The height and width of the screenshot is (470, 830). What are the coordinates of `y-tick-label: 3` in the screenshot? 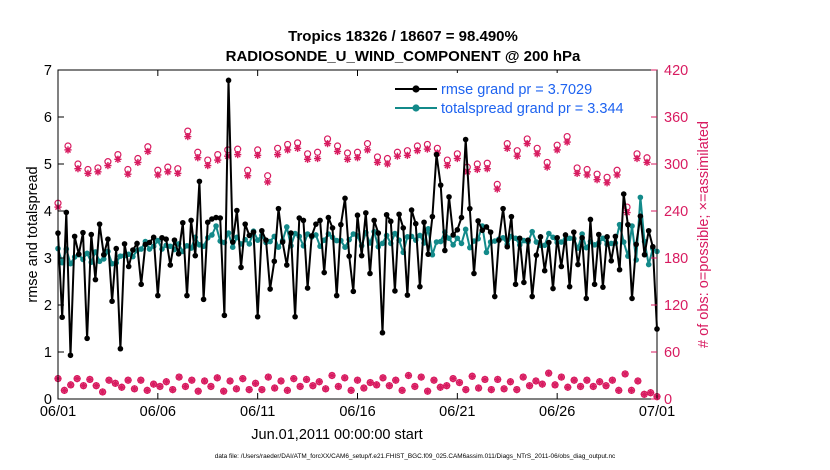 It's located at (48, 259).